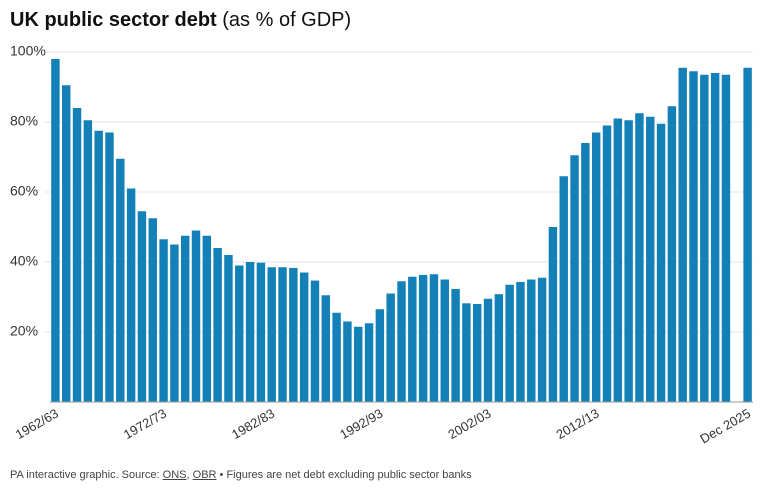  What do you see at coordinates (469, 424) in the screenshot?
I see `x-tick-label: 2002/03` at bounding box center [469, 424].